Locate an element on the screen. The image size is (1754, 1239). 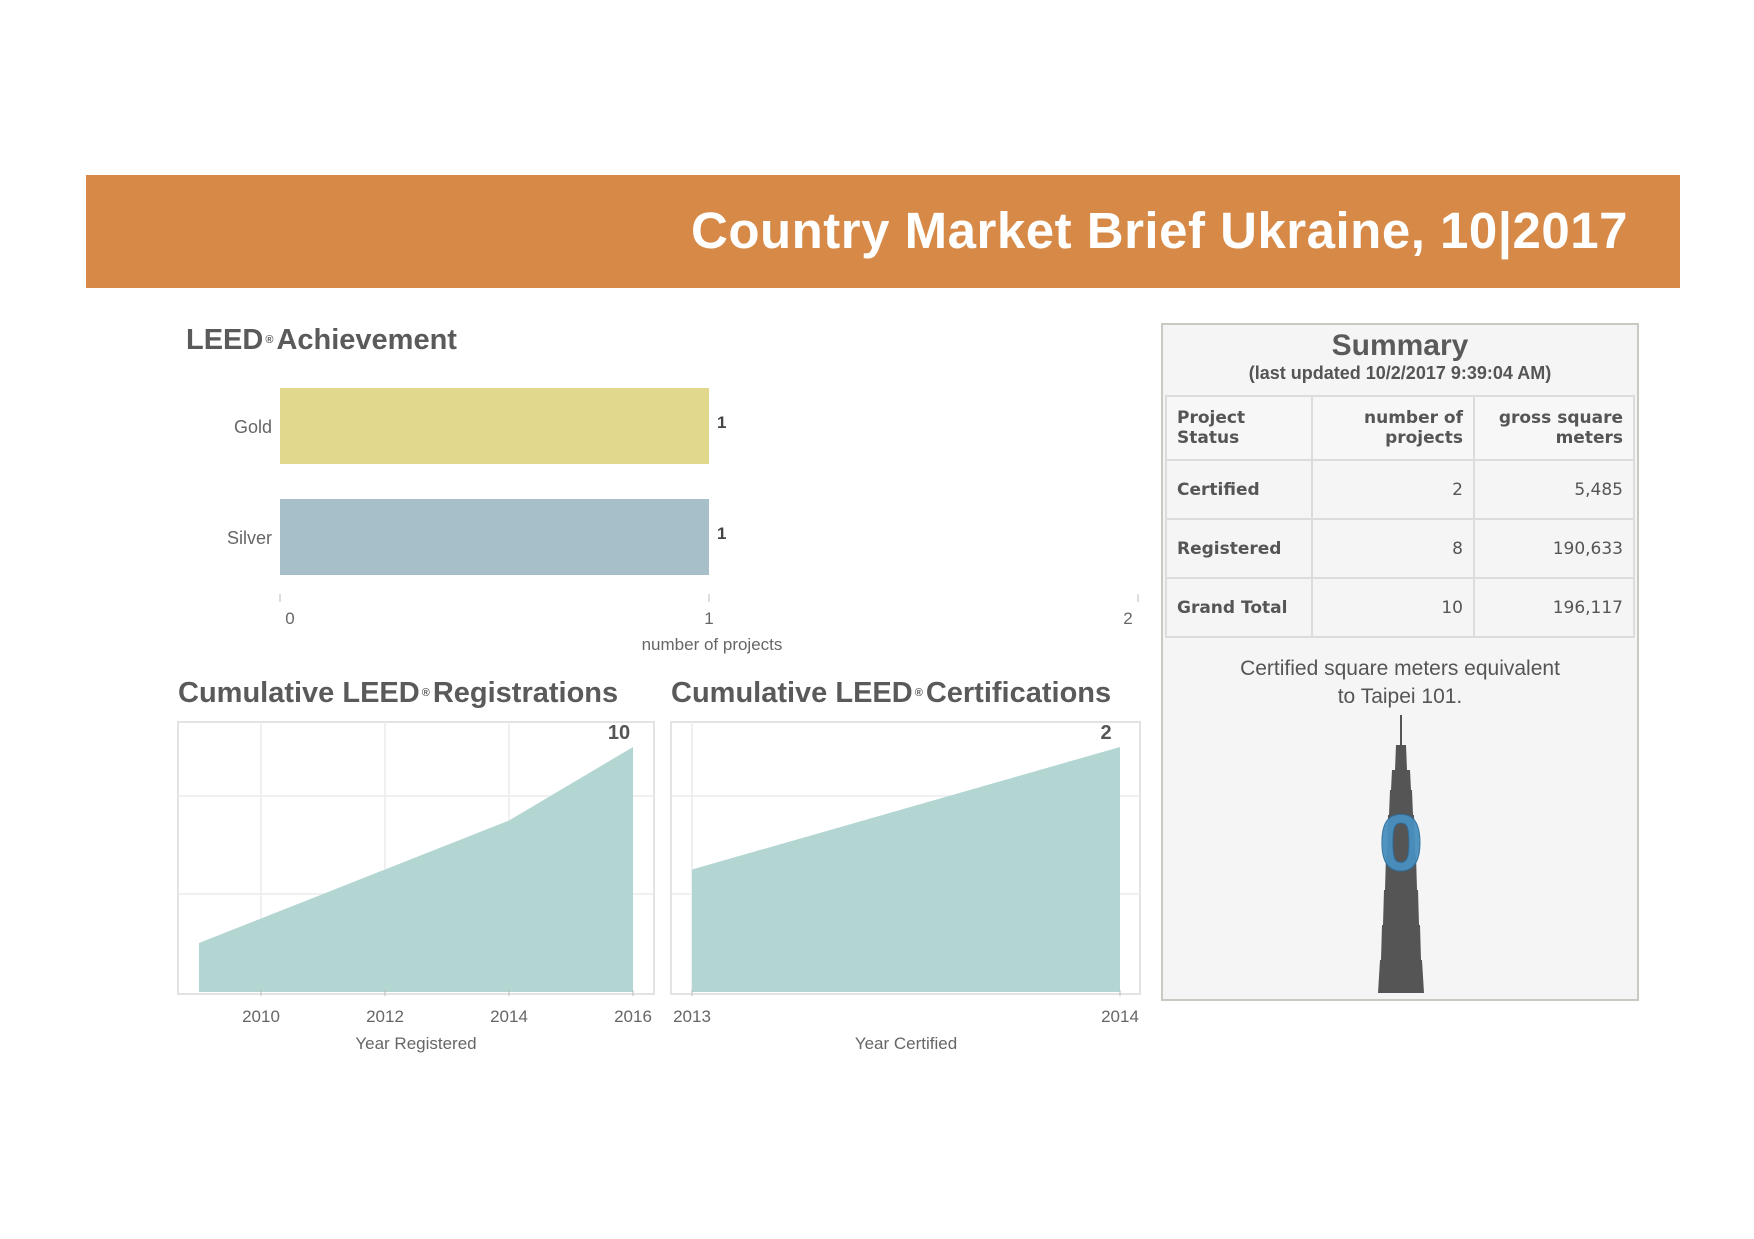
table-row: Certified 2 5,485 is located at coordinates (1400, 489).